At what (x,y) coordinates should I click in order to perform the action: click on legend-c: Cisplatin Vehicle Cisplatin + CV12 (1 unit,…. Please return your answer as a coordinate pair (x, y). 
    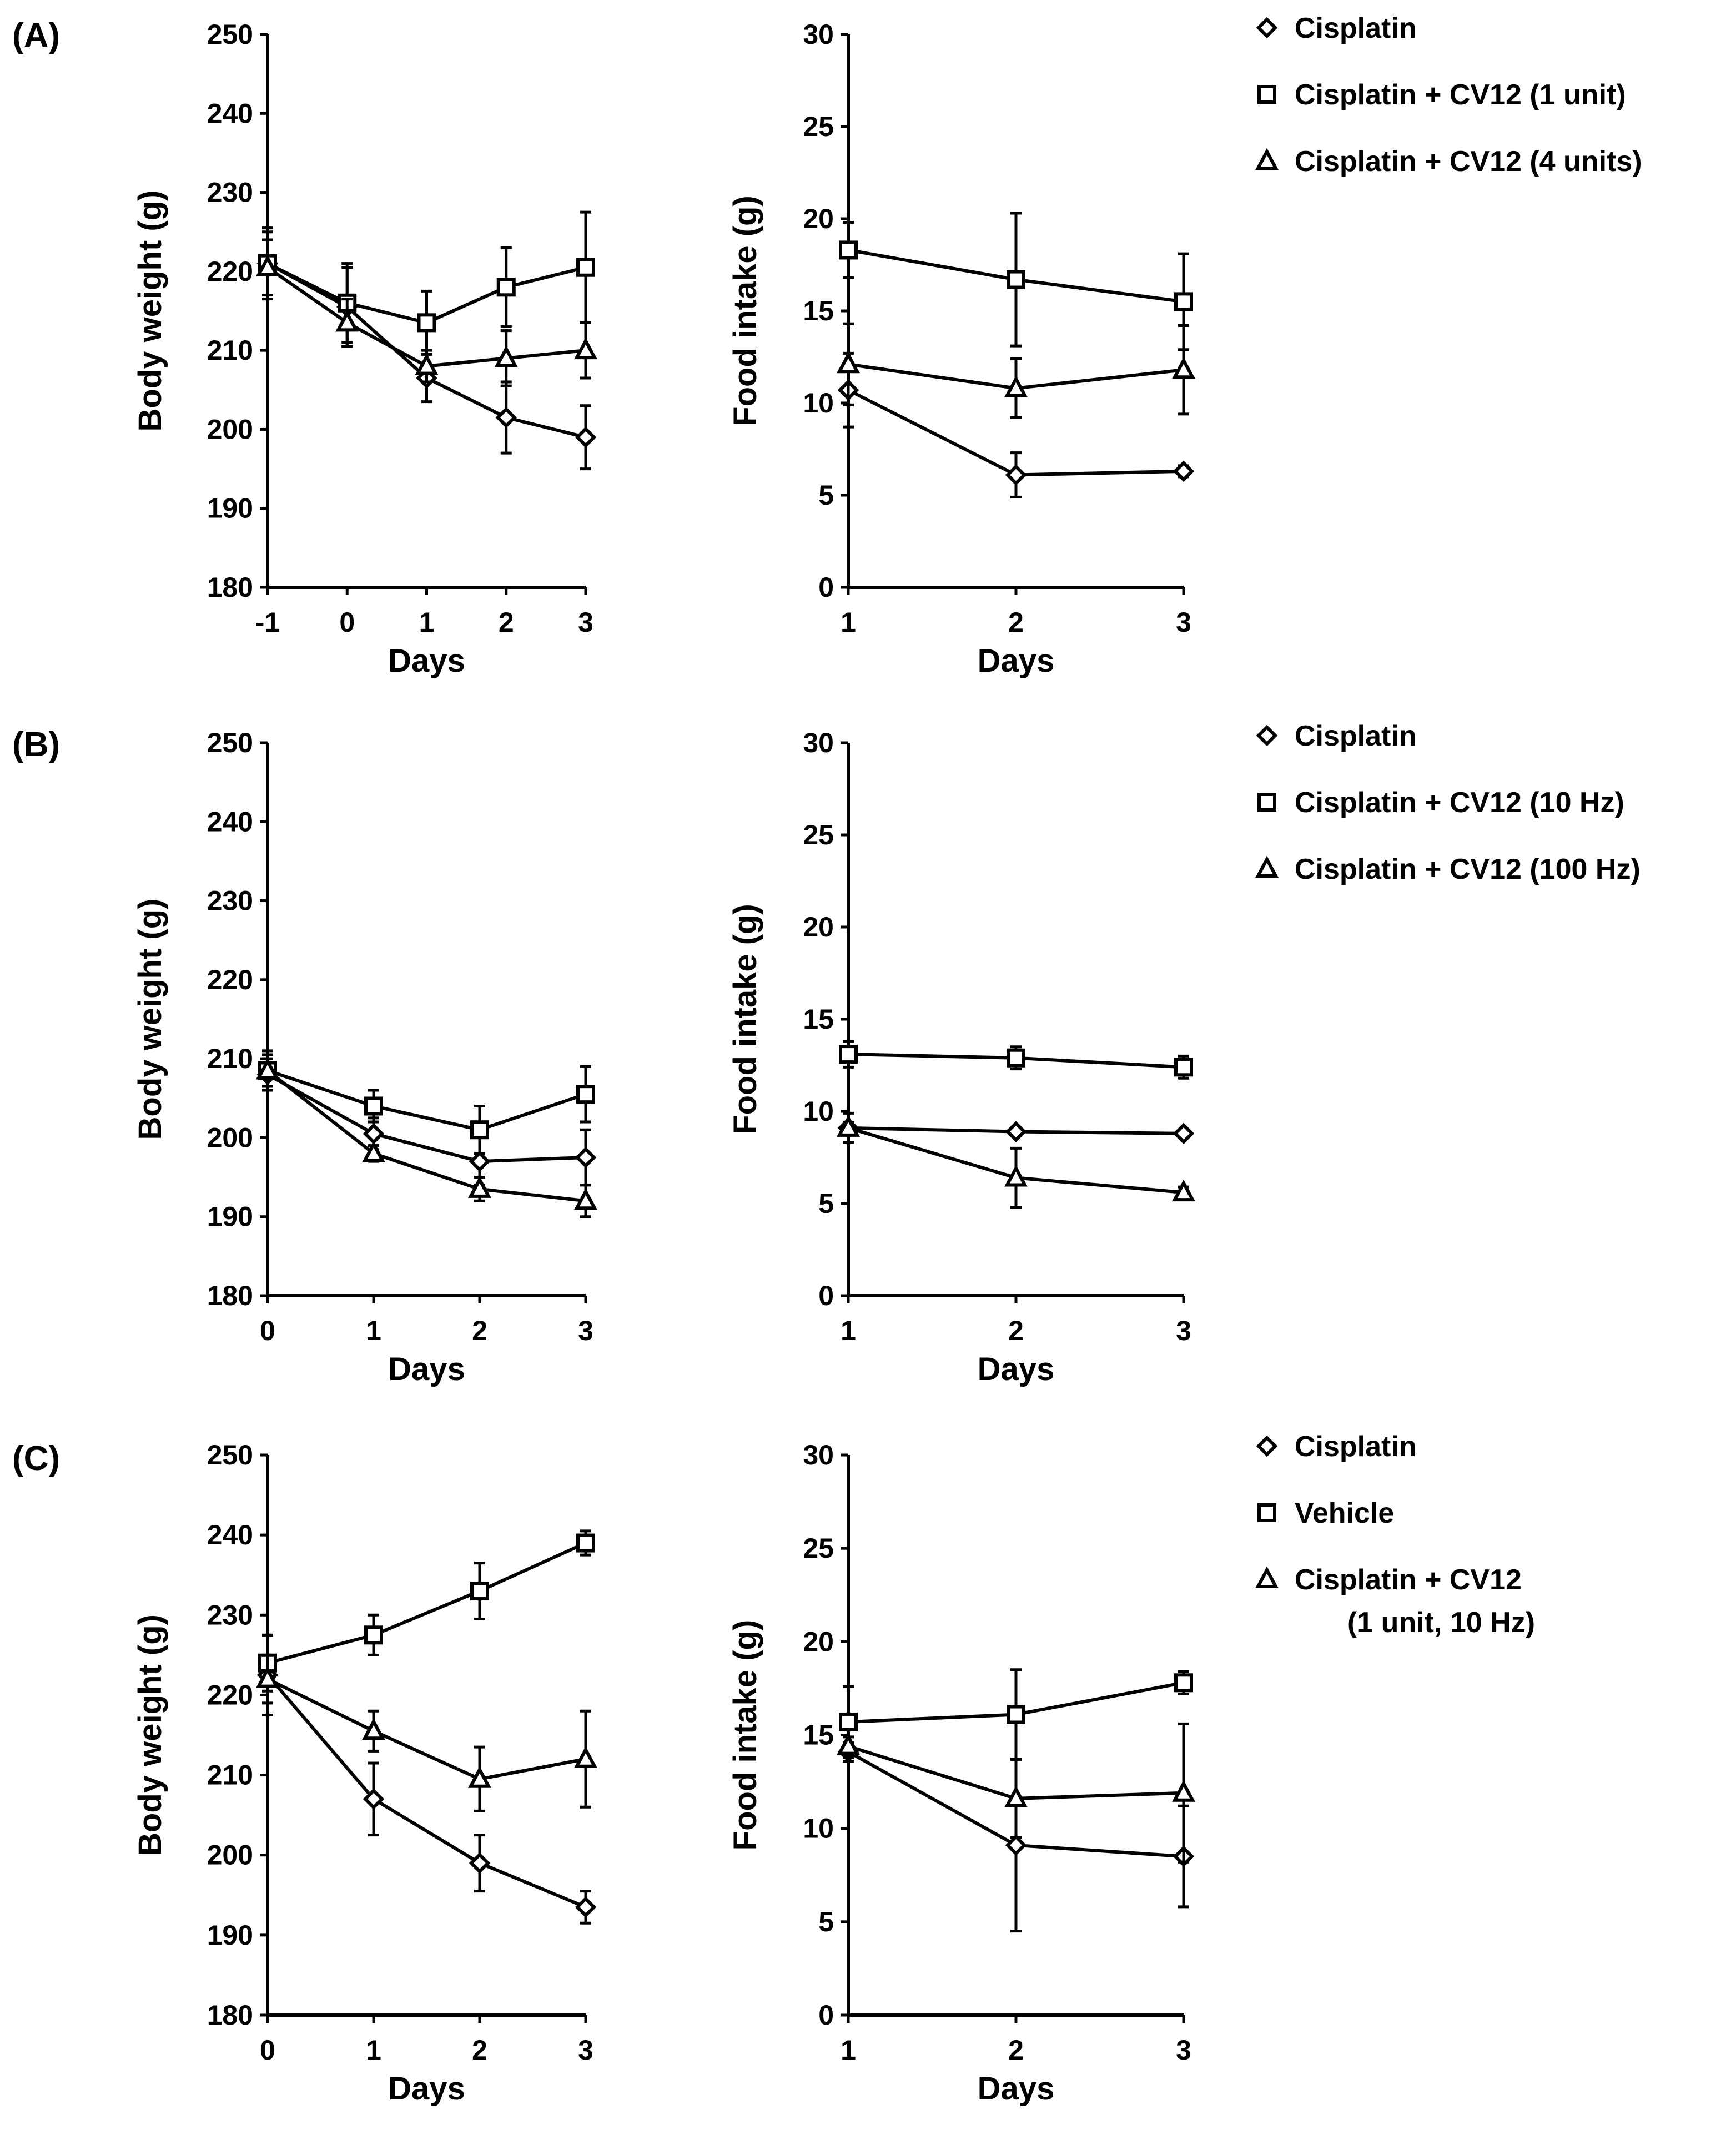
    Looking at the image, I should click on (1395, 1535).